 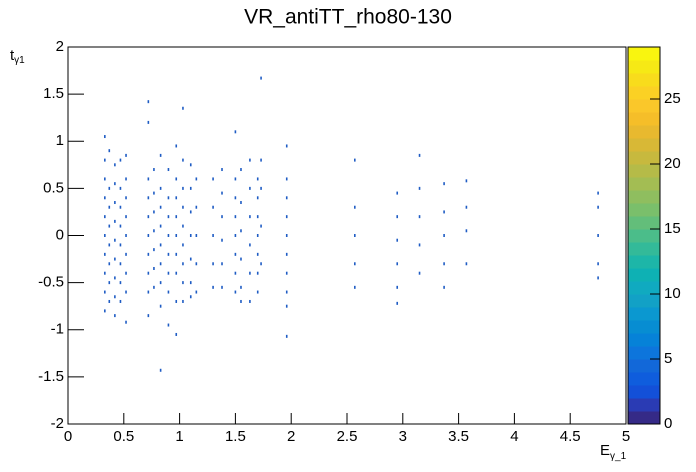 What do you see at coordinates (668, 358) in the screenshot?
I see `z-tick-label: 5` at bounding box center [668, 358].